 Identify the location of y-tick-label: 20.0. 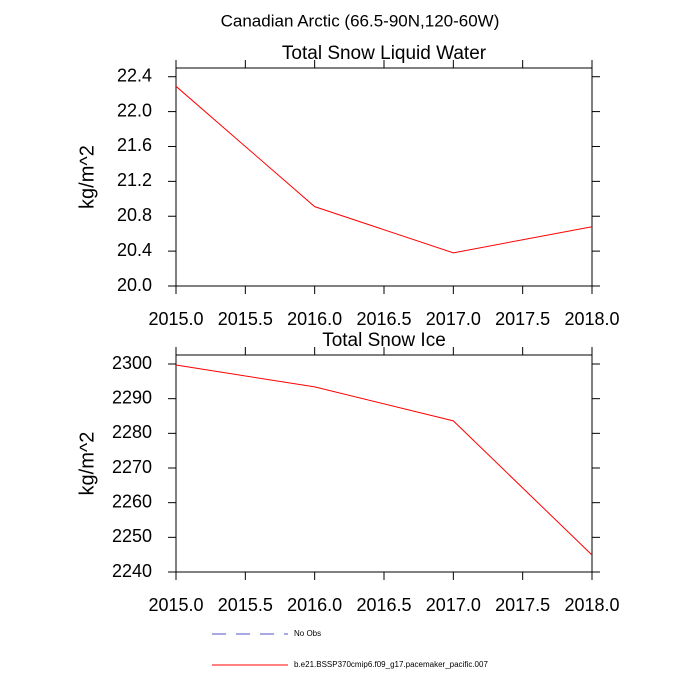
(134, 285).